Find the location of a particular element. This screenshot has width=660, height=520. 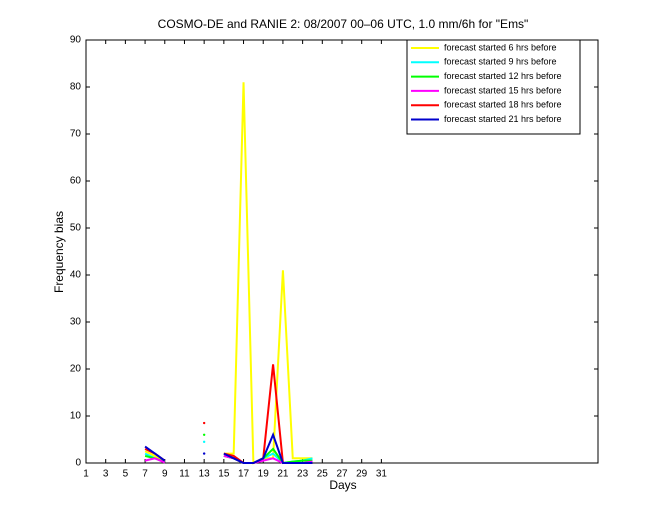

x-tick-label: 9 is located at coordinates (165, 474).